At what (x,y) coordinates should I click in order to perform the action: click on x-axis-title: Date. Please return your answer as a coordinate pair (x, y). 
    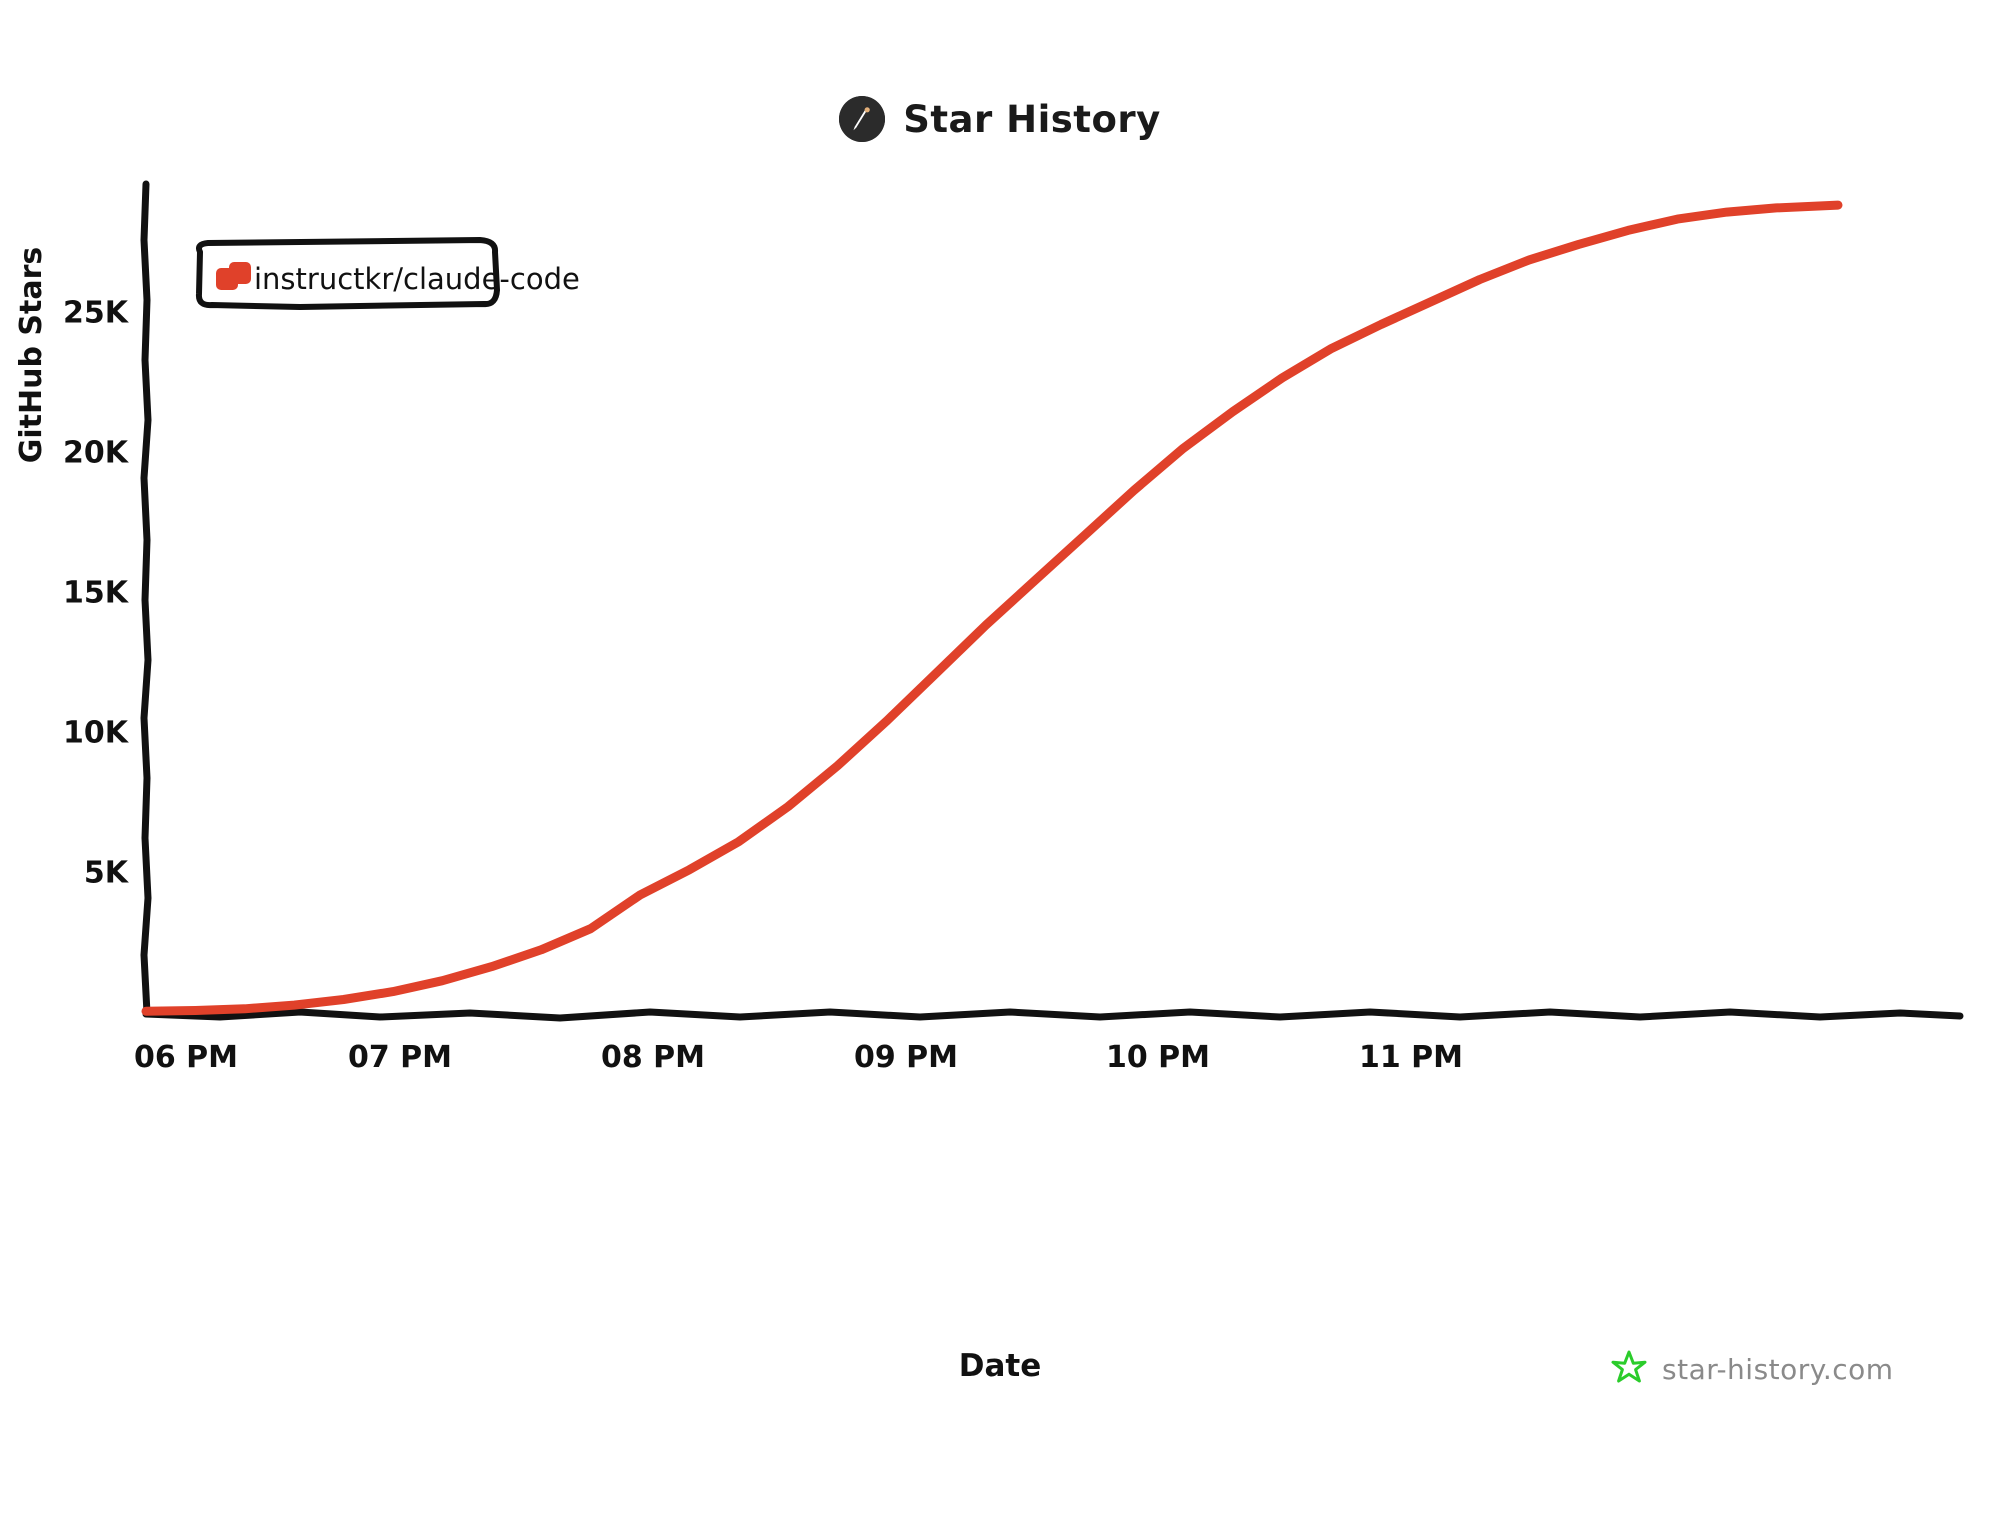
    Looking at the image, I should click on (1000, 1366).